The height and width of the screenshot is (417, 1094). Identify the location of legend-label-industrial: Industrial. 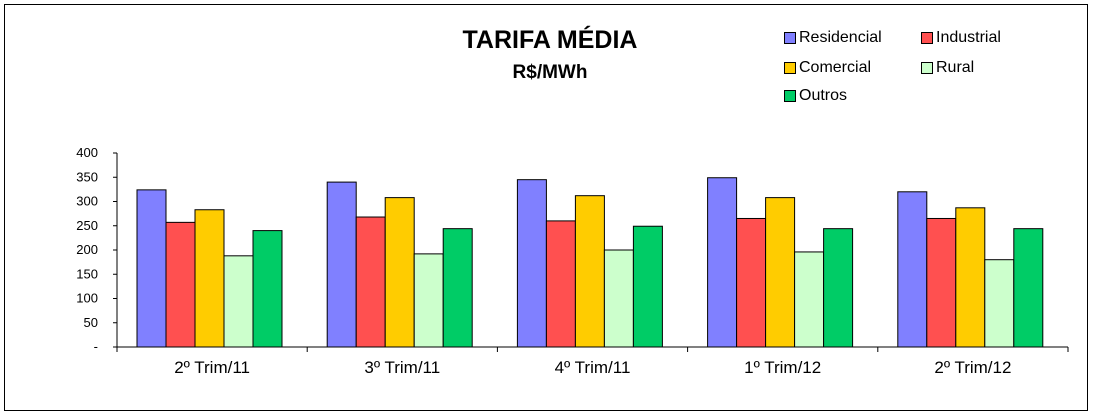
(968, 37).